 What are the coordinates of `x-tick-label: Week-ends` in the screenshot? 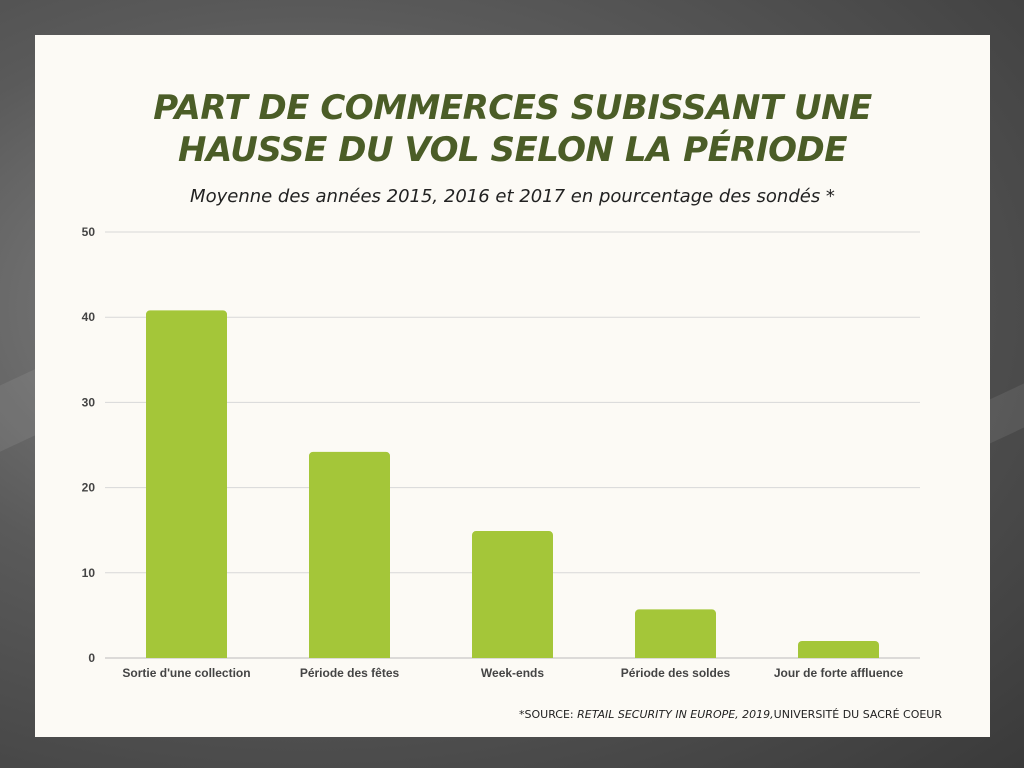 It's located at (512, 673).